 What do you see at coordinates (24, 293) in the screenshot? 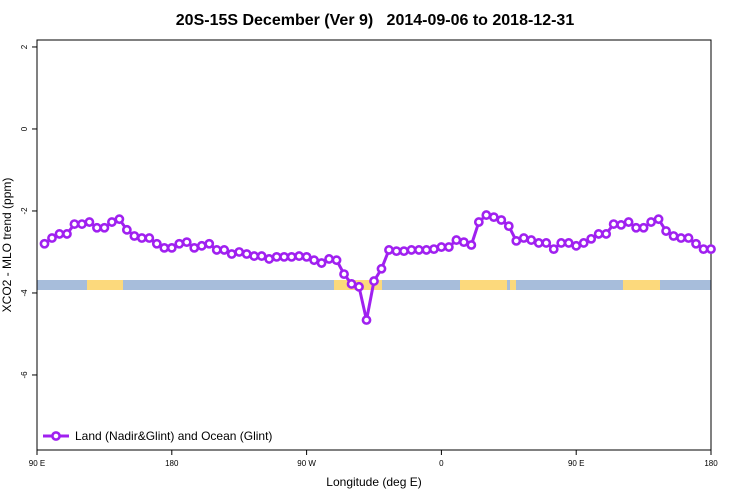
I see `y-tick-label: -4` at bounding box center [24, 293].